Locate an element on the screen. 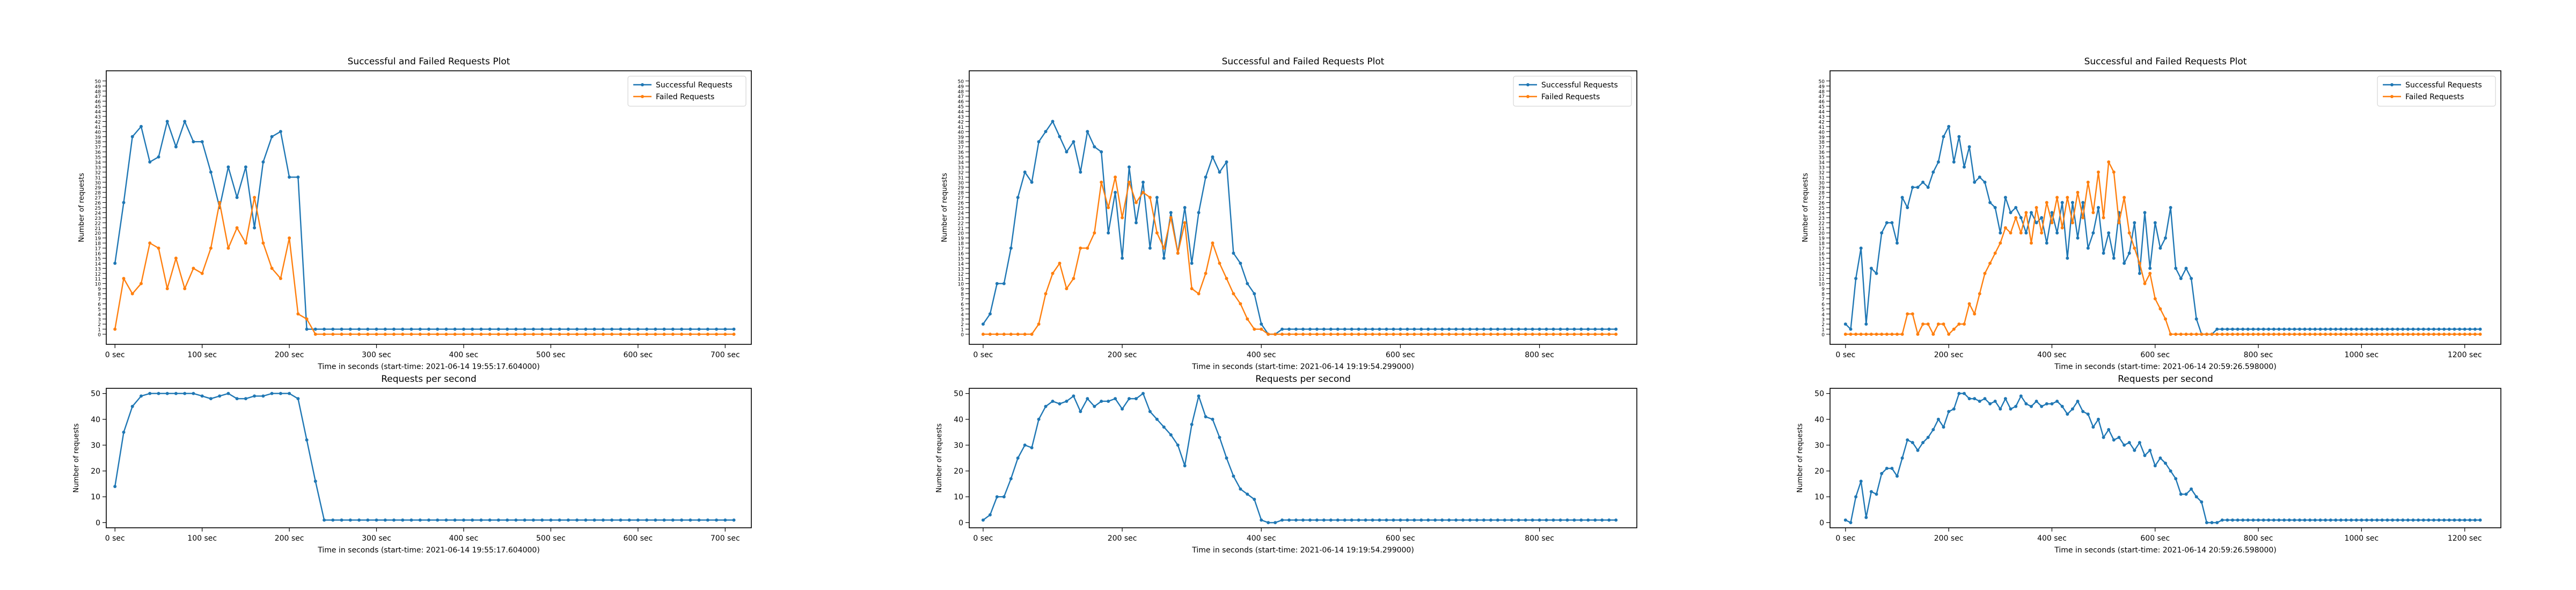  y-tick-label: 0 is located at coordinates (98, 523).